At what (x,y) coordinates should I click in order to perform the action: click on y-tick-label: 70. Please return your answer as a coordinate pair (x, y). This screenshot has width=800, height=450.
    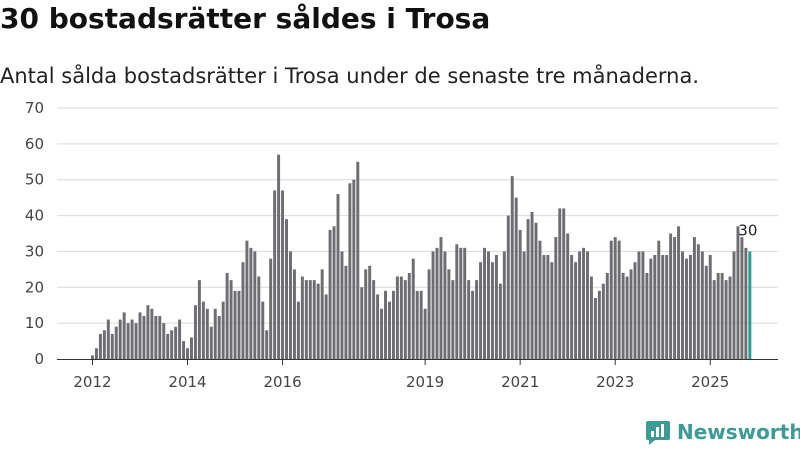
    Looking at the image, I should click on (34, 108).